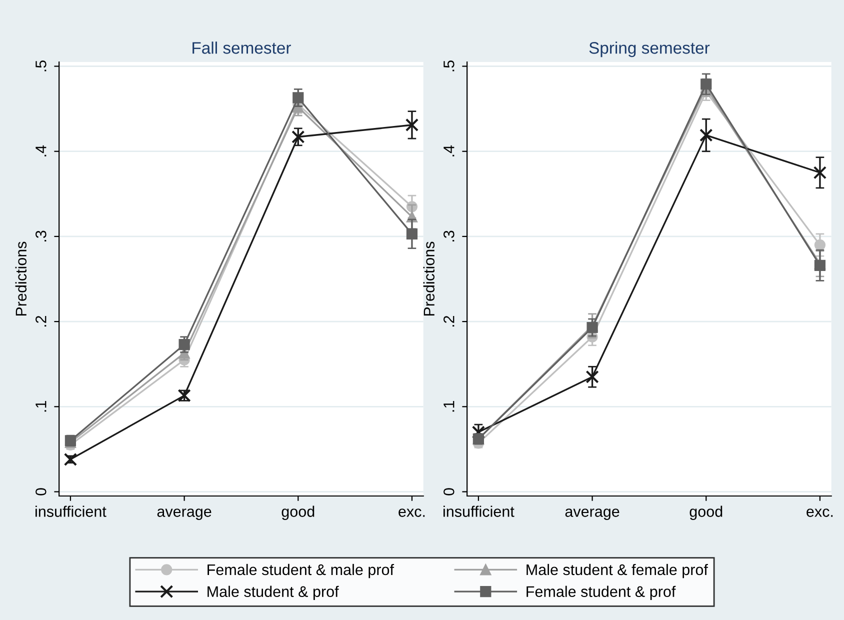  What do you see at coordinates (301, 571) in the screenshot?
I see `legend-label: Female student & male prof` at bounding box center [301, 571].